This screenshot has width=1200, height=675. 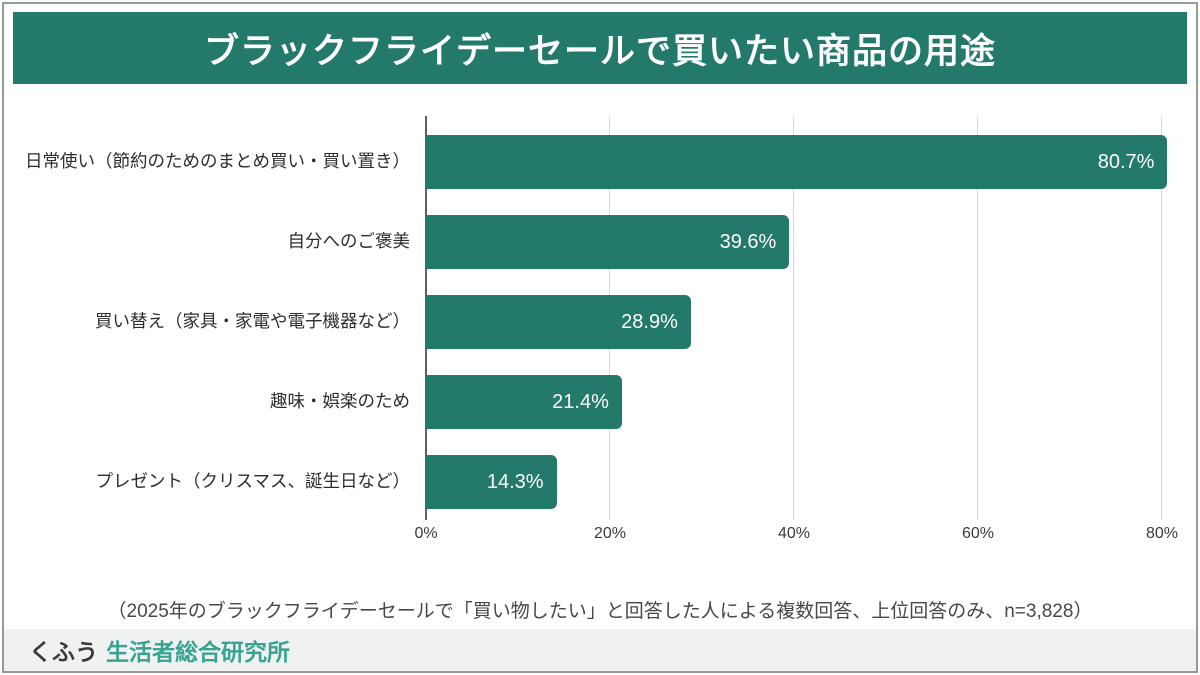 I want to click on bar-track: 28.9%, so click(x=810, y=322).